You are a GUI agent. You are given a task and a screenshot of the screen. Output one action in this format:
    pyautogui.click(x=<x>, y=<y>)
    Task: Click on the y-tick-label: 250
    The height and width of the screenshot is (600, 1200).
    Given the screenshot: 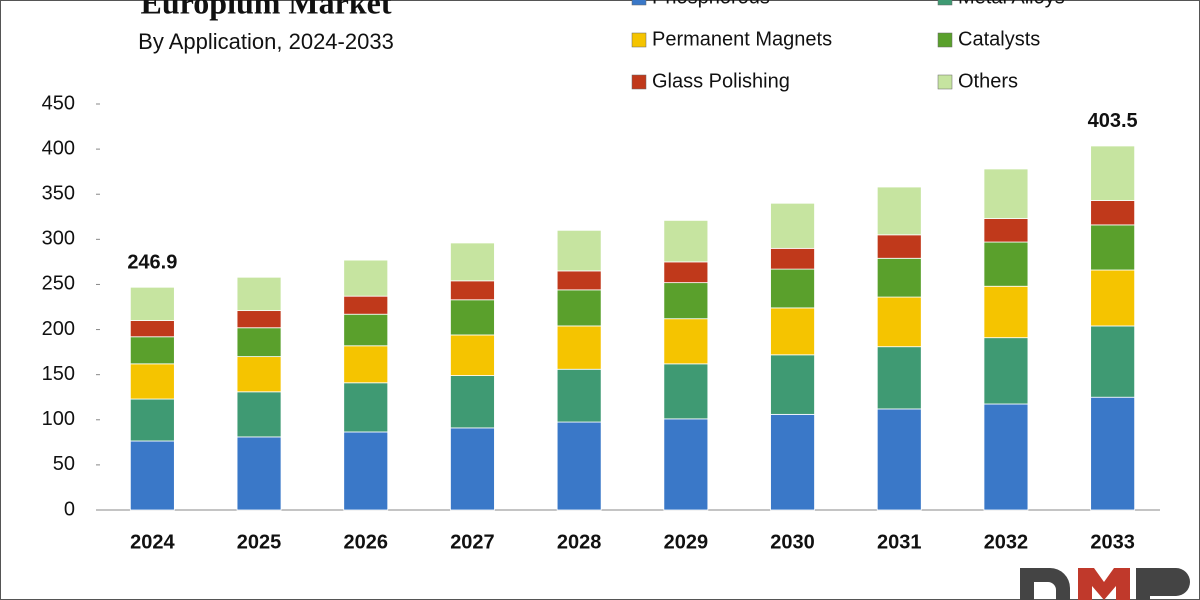 What is the action you would take?
    pyautogui.click(x=58, y=284)
    